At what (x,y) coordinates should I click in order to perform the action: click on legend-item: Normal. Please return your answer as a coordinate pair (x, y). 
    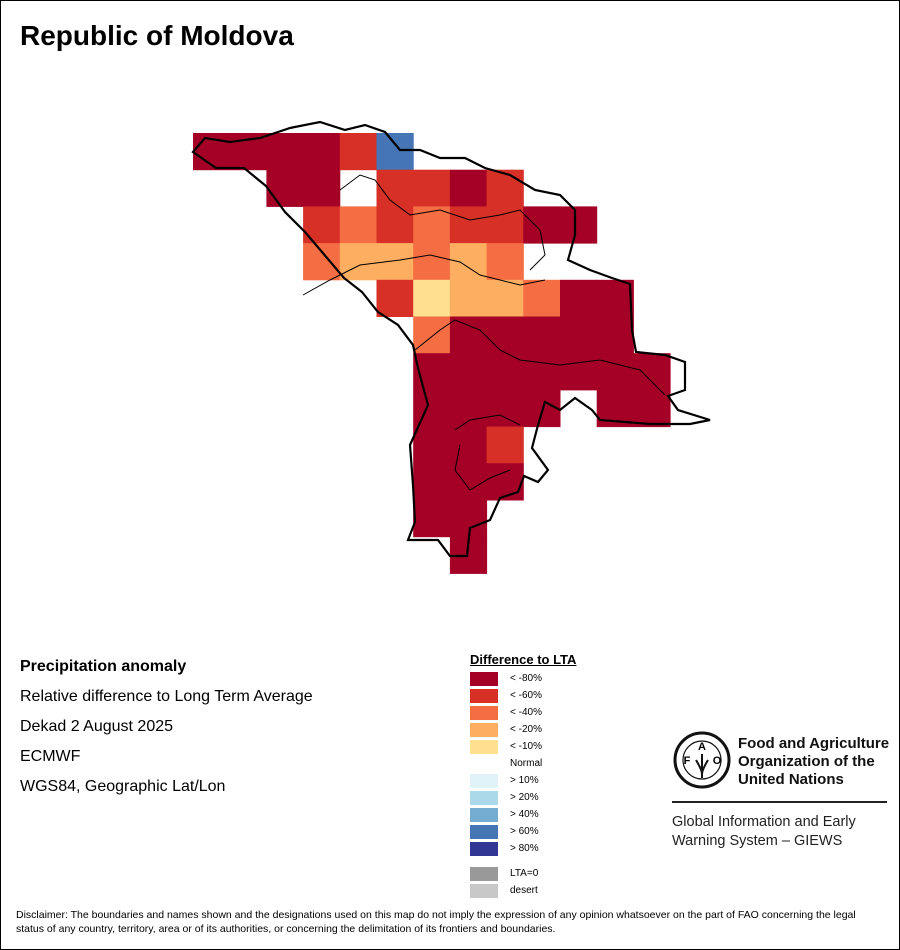
    Looking at the image, I should click on (523, 763).